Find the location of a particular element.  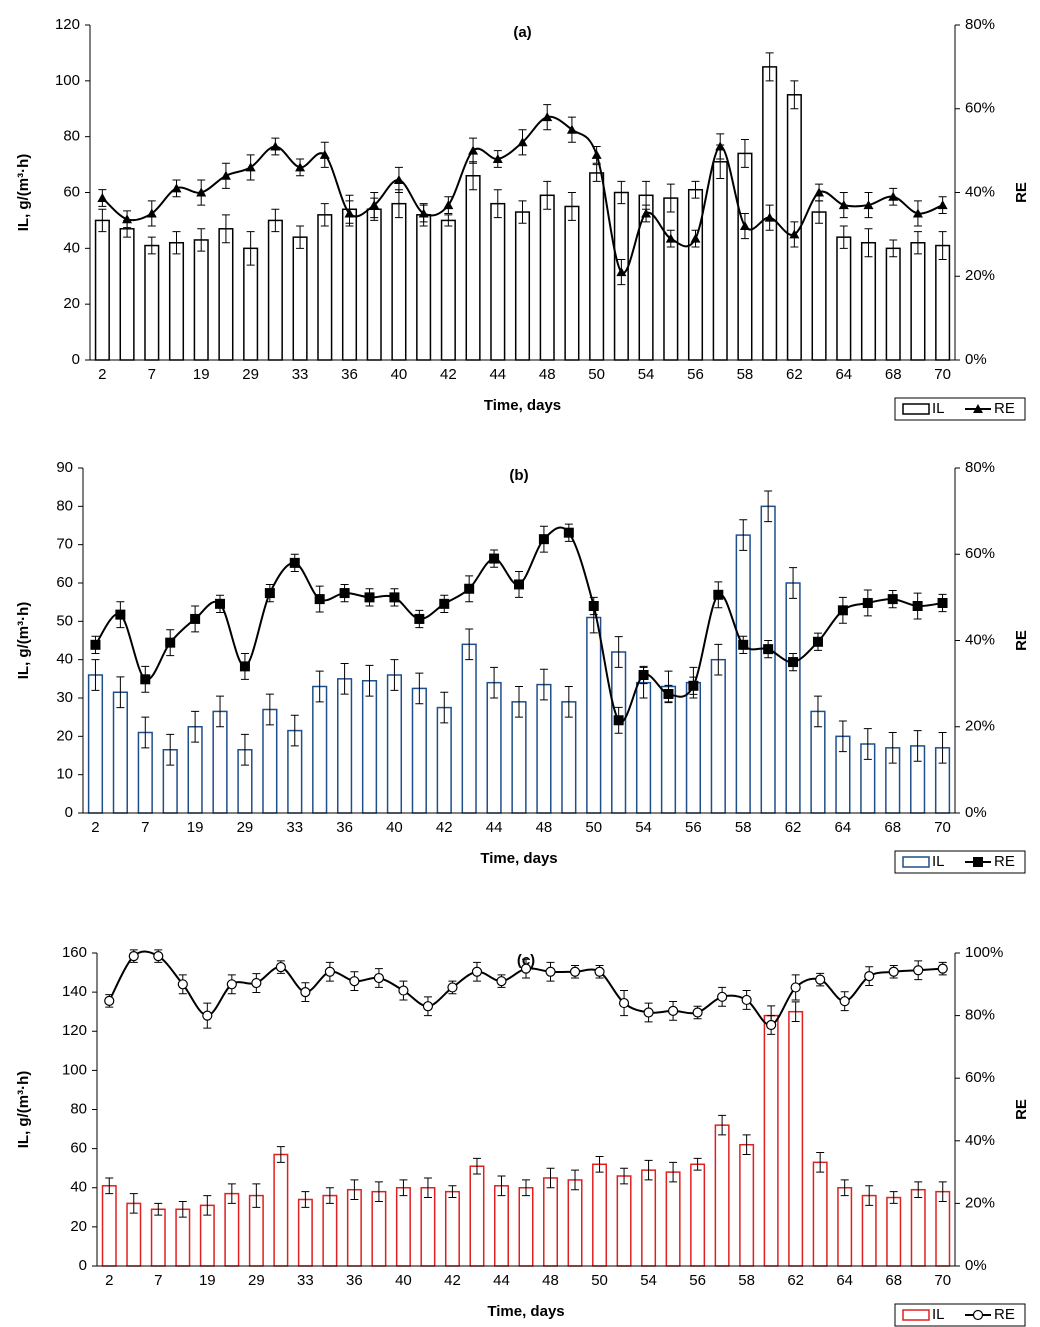

x-tick-label: 62 is located at coordinates (795, 1280).